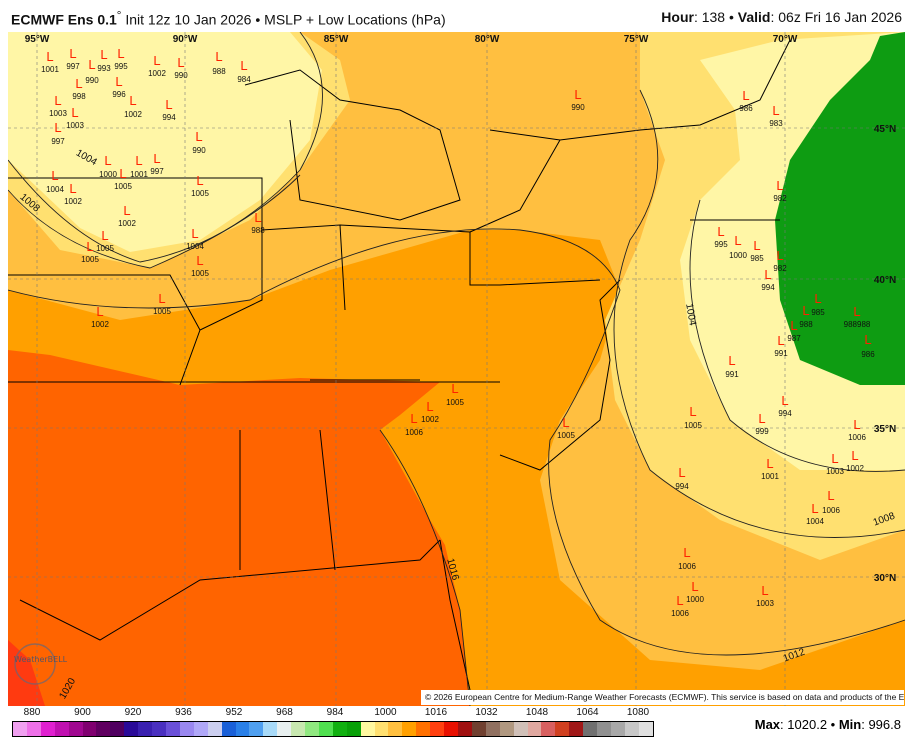  Describe the element at coordinates (185, 39) in the screenshot. I see `longitude-label: 90°W` at that location.